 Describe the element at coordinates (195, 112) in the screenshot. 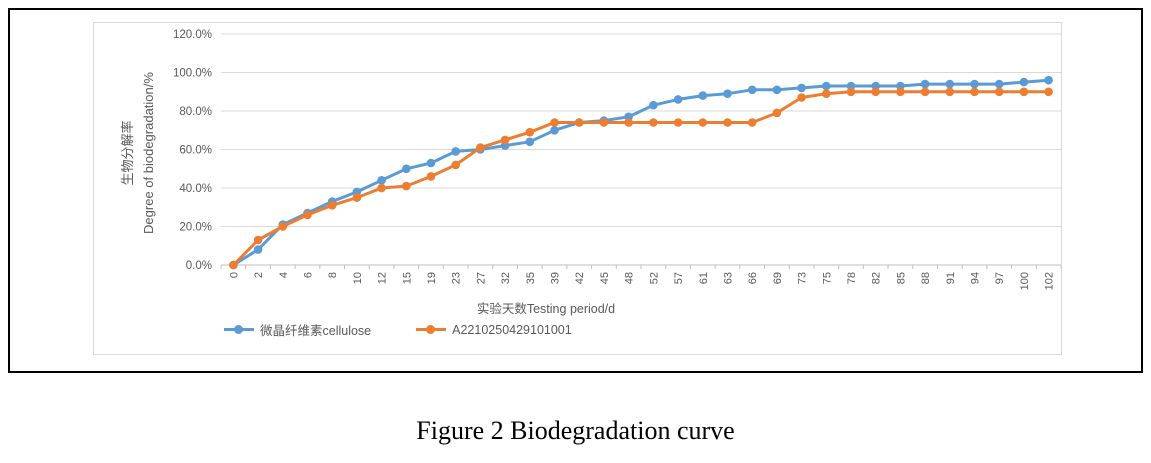

I see `y-tick-label: 80.0%` at that location.